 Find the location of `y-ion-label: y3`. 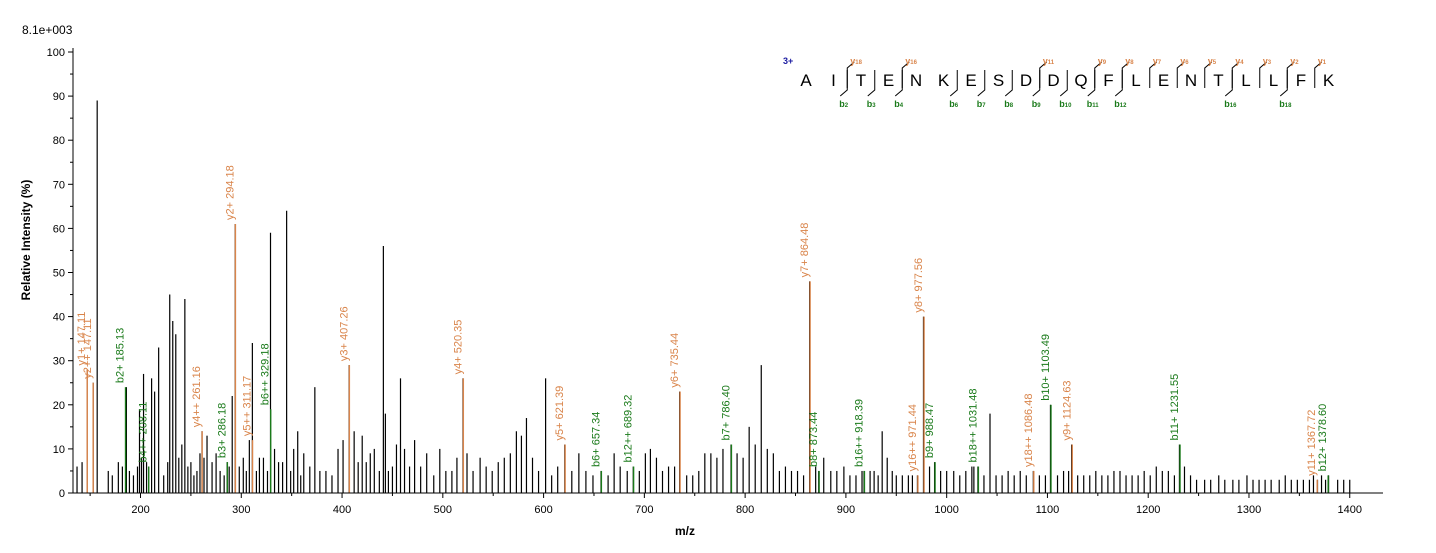

y-ion-label: y3 is located at coordinates (1267, 61).